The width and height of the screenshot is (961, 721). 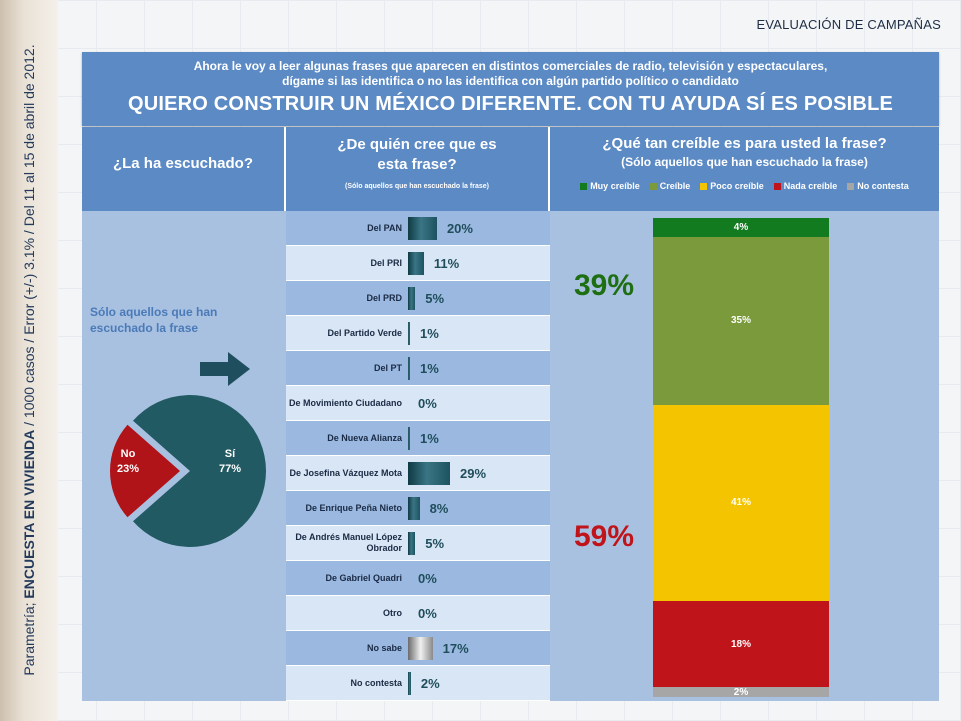 I want to click on stack-segment: 2%, so click(x=741, y=692).